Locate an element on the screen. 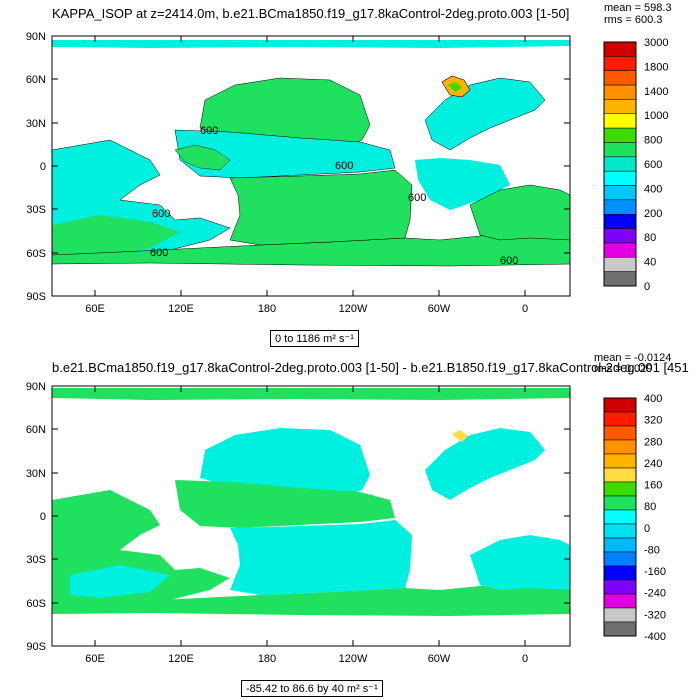 This screenshot has height=700, width=700. p1-colorbar-label: 80 is located at coordinates (650, 238).